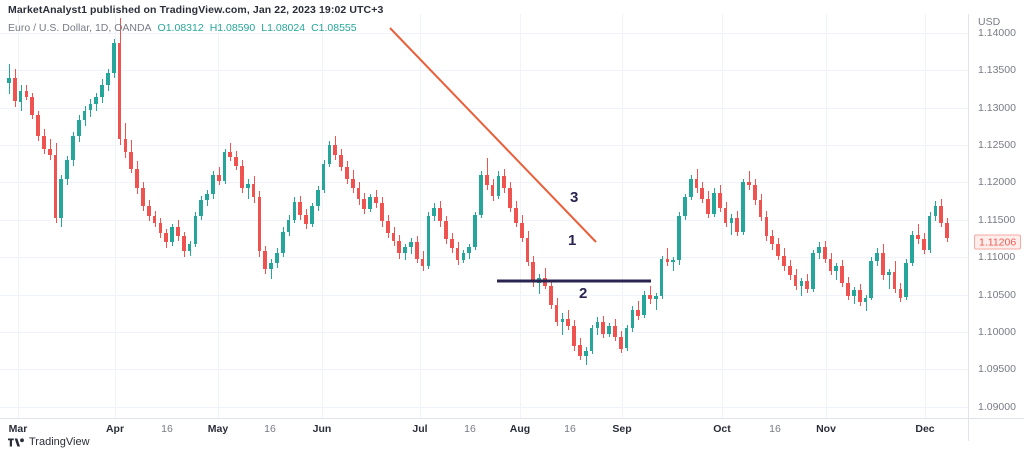 This screenshot has width=1024, height=456. I want to click on price-tick-label: 1.11000, so click(997, 257).